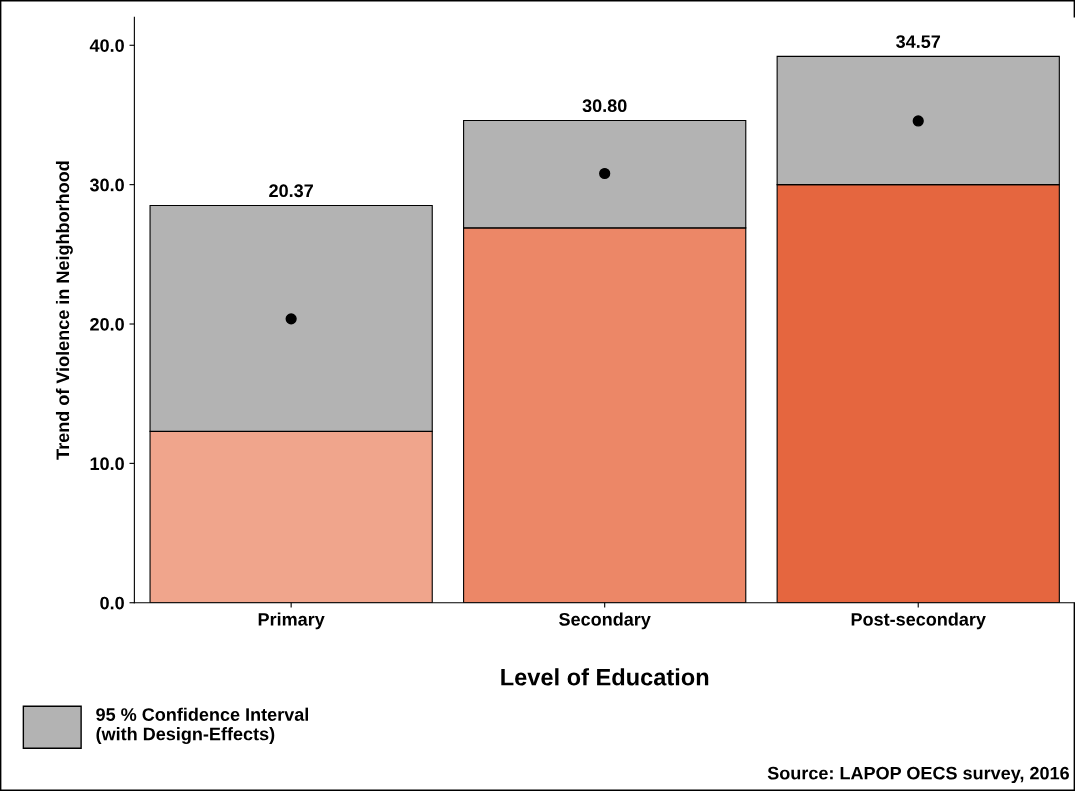  Describe the element at coordinates (605, 621) in the screenshot. I see `x-tick-label: Secondary` at that location.